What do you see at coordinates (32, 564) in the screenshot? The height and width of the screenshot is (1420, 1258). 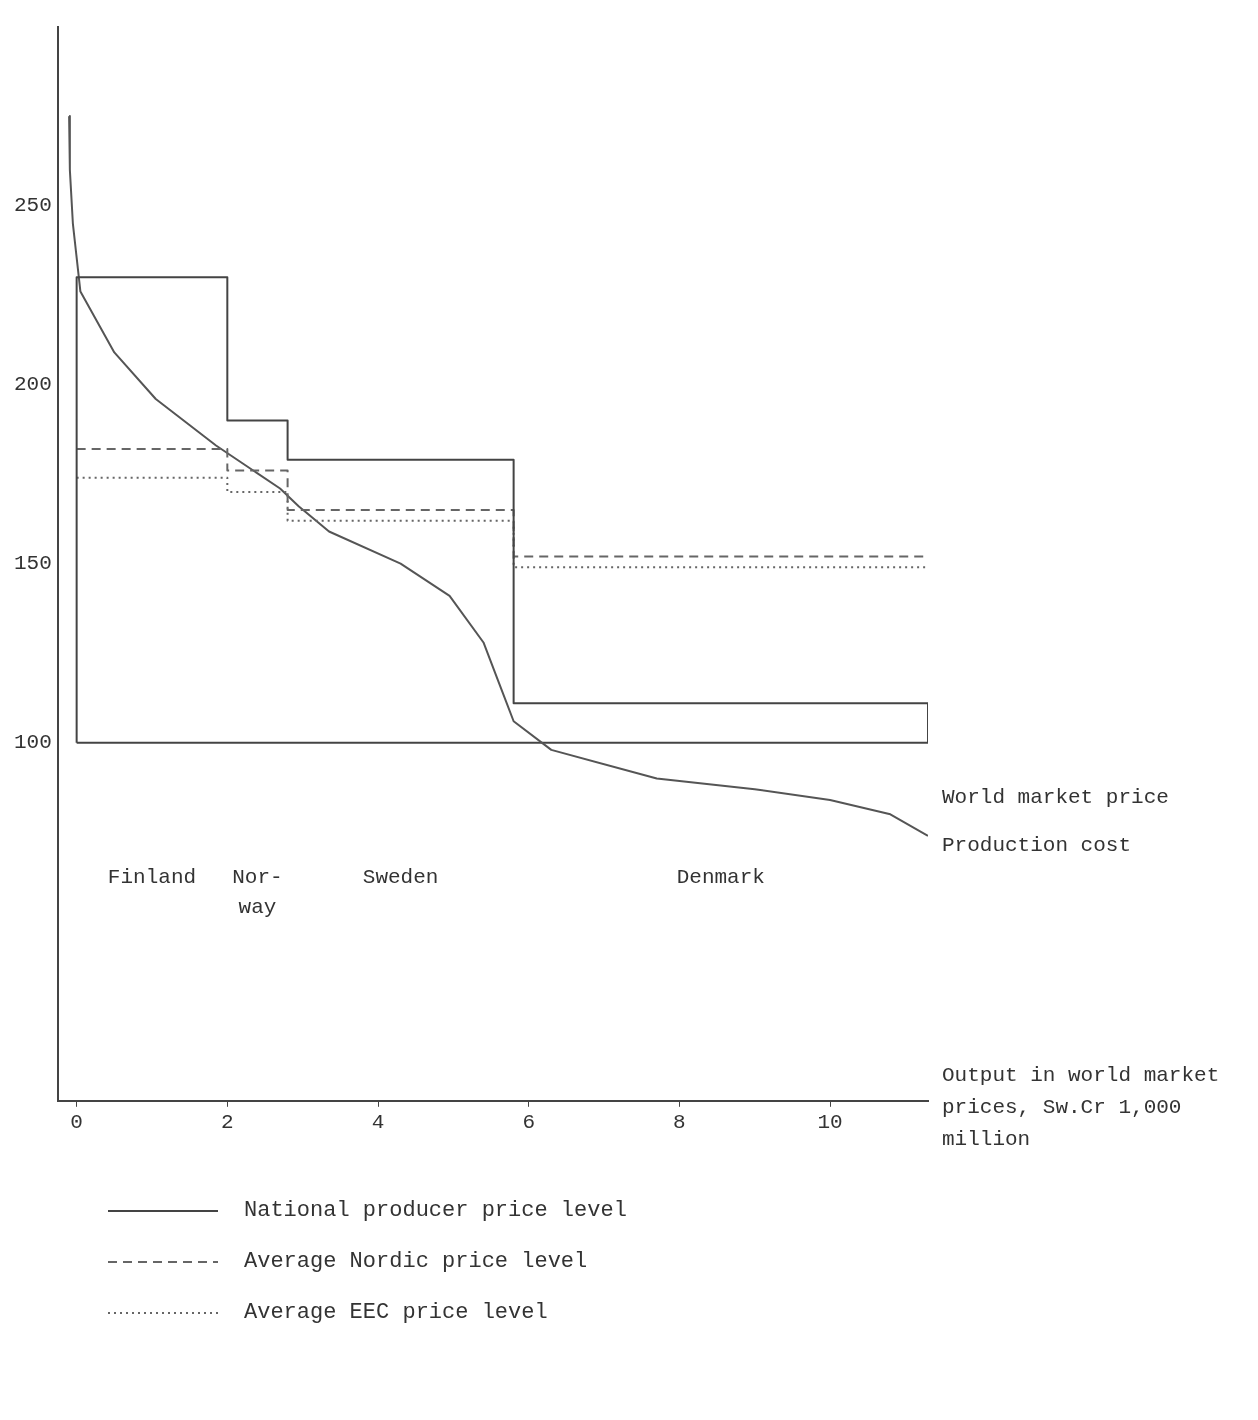 I see `y-tick-label: 150` at bounding box center [32, 564].